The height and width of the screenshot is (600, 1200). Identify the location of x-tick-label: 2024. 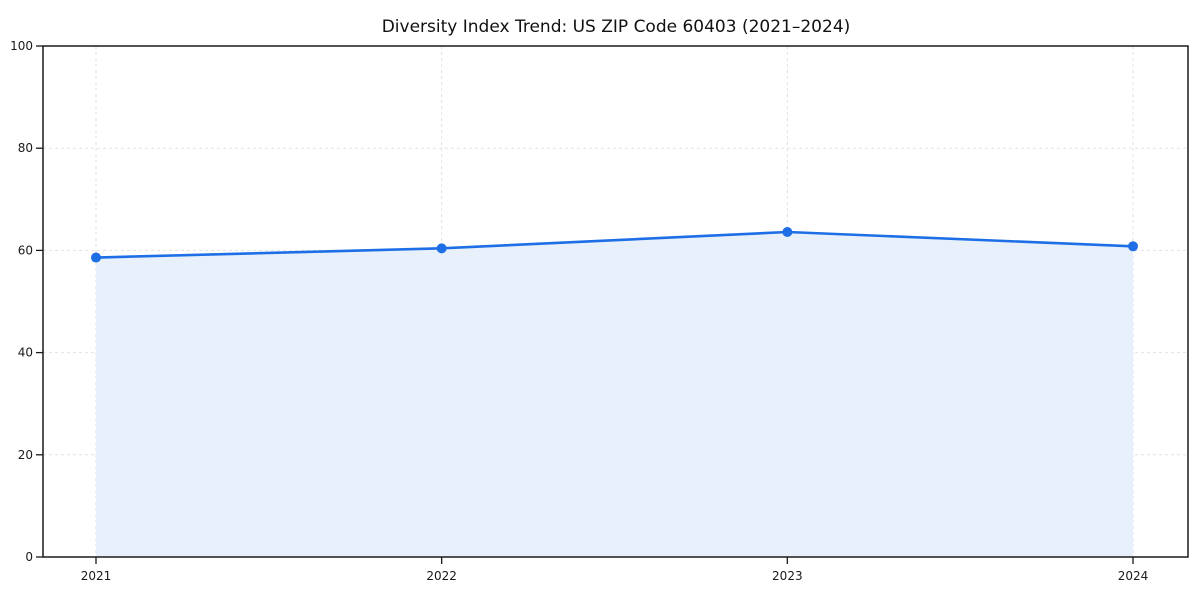
(1133, 576).